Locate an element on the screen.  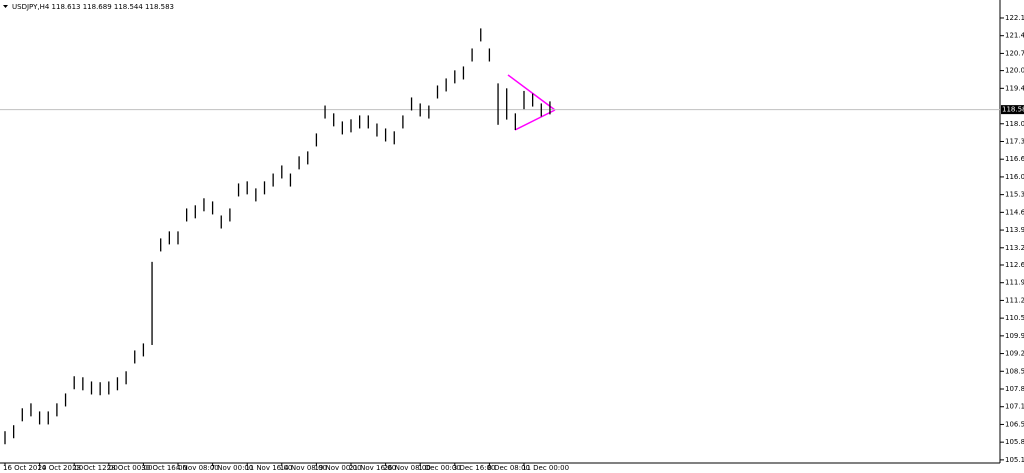
current-price-box is located at coordinates (1012, 110).